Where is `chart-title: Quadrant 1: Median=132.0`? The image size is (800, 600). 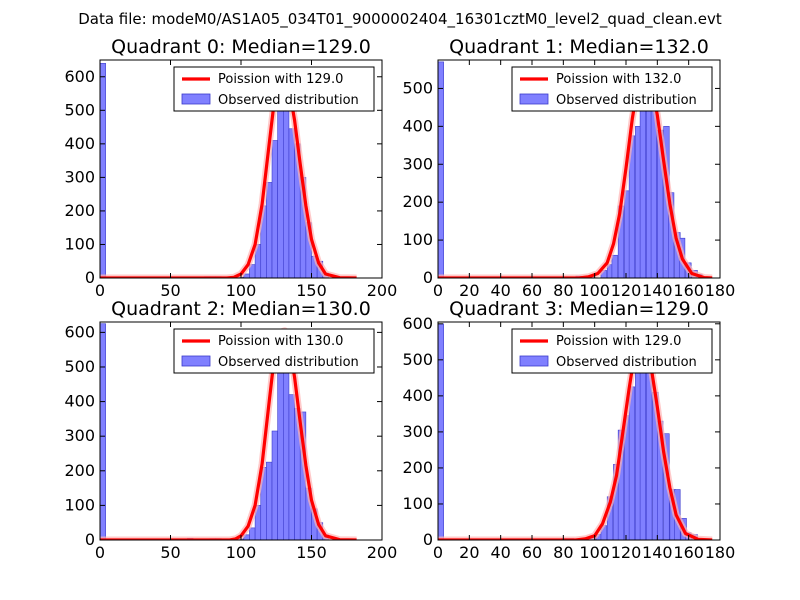
chart-title: Quadrant 1: Median=132.0 is located at coordinates (579, 47).